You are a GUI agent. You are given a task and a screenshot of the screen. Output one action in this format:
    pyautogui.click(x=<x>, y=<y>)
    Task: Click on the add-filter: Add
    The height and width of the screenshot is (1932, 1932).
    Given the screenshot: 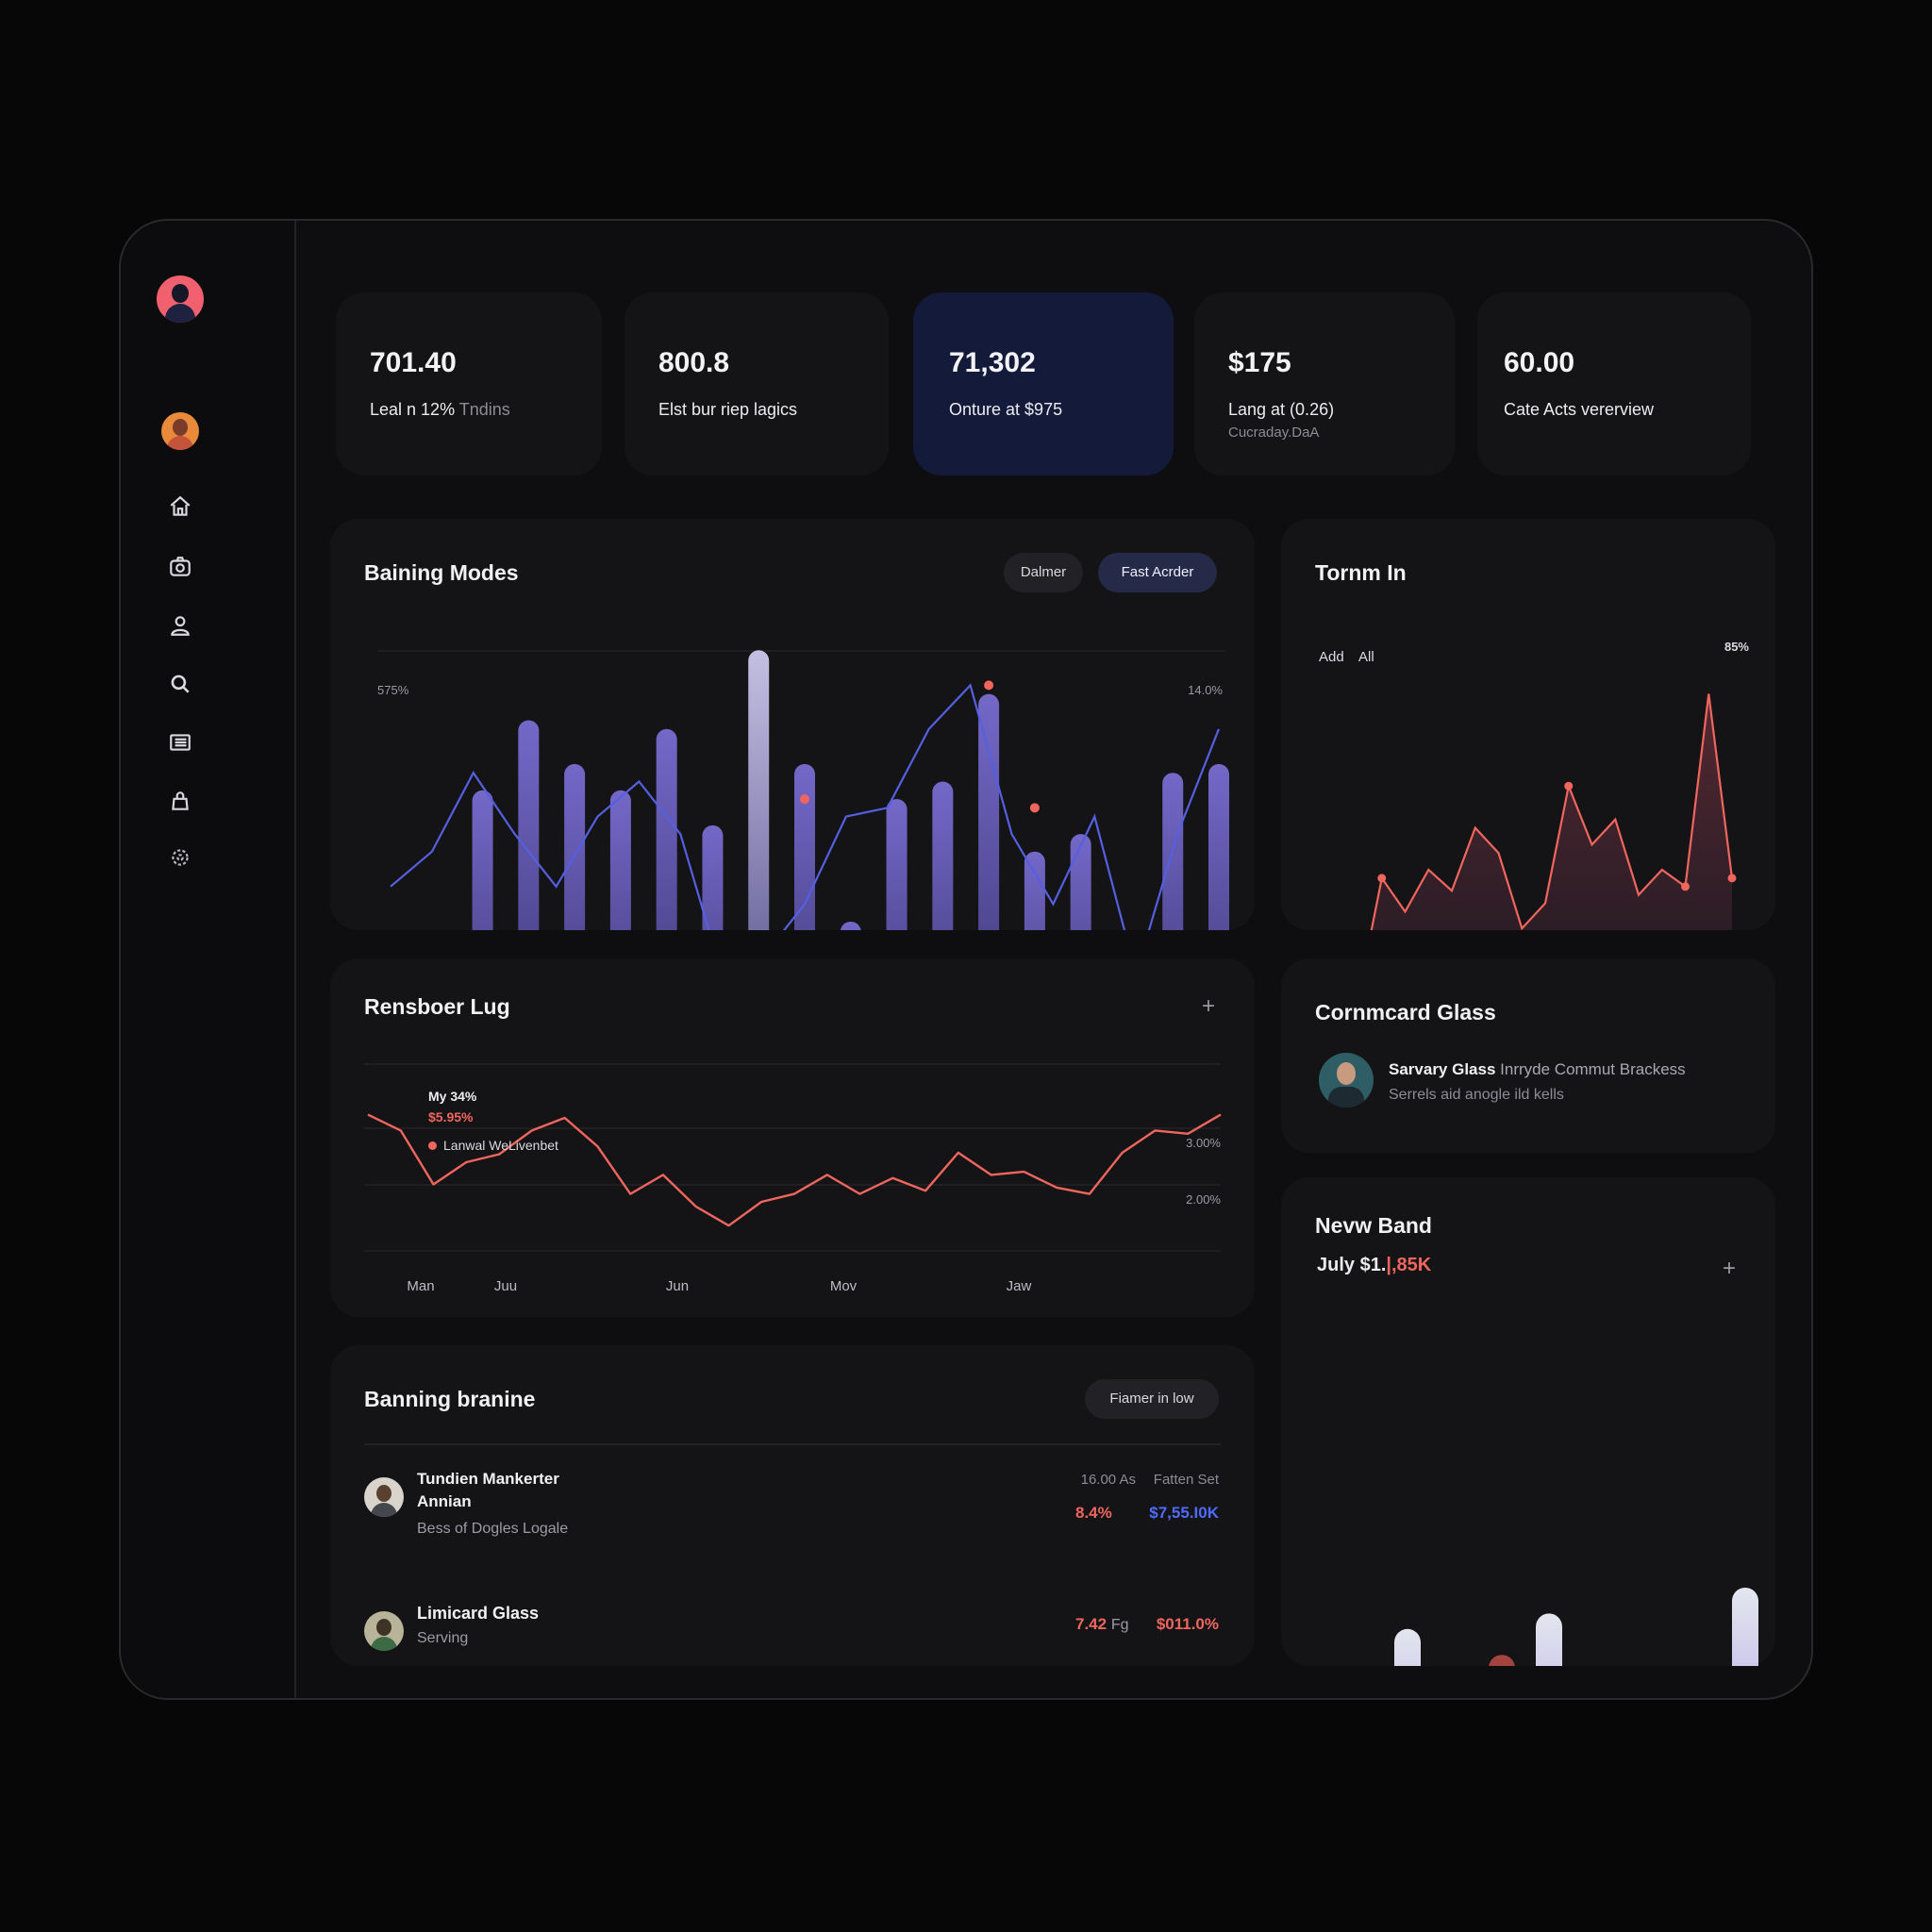 What is the action you would take?
    pyautogui.click(x=1331, y=657)
    